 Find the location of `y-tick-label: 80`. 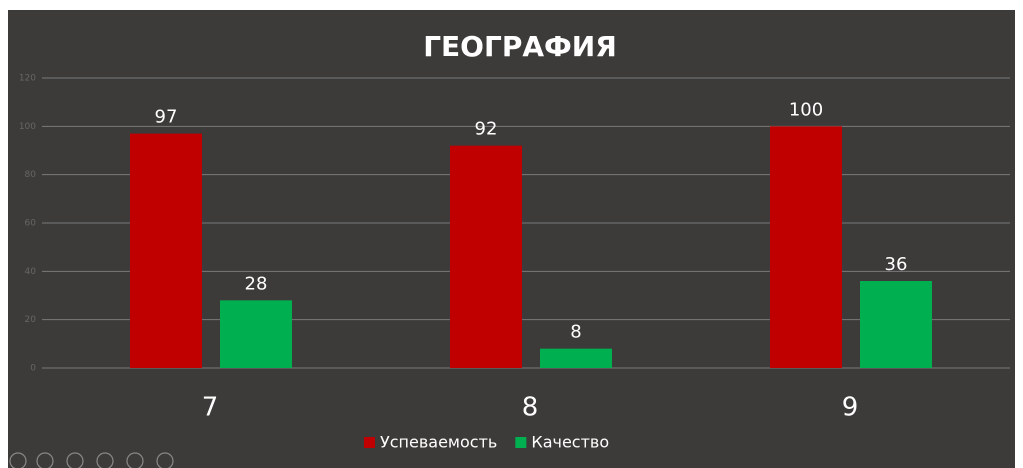

y-tick-label: 80 is located at coordinates (31, 175).